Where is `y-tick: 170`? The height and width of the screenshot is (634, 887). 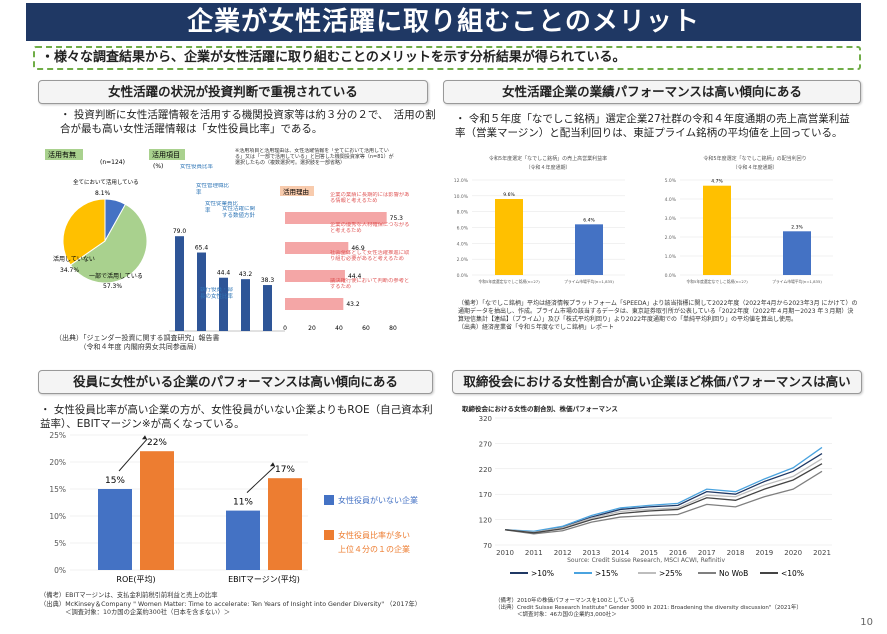
y-tick: 170 is located at coordinates (485, 495).